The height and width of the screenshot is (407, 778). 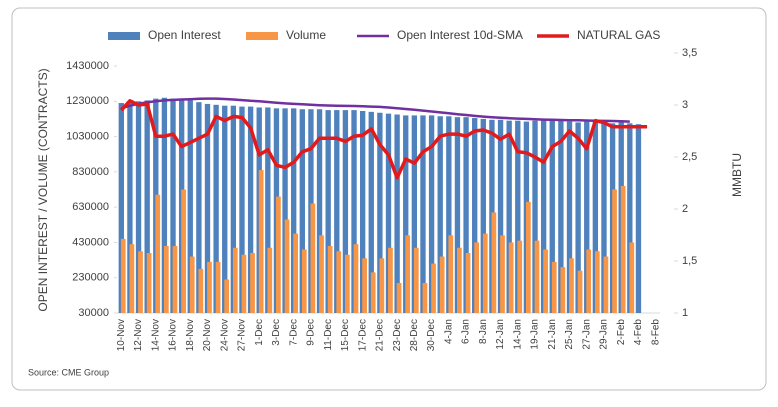 I want to click on x-tick-label: 21-Dec, so click(x=380, y=335).